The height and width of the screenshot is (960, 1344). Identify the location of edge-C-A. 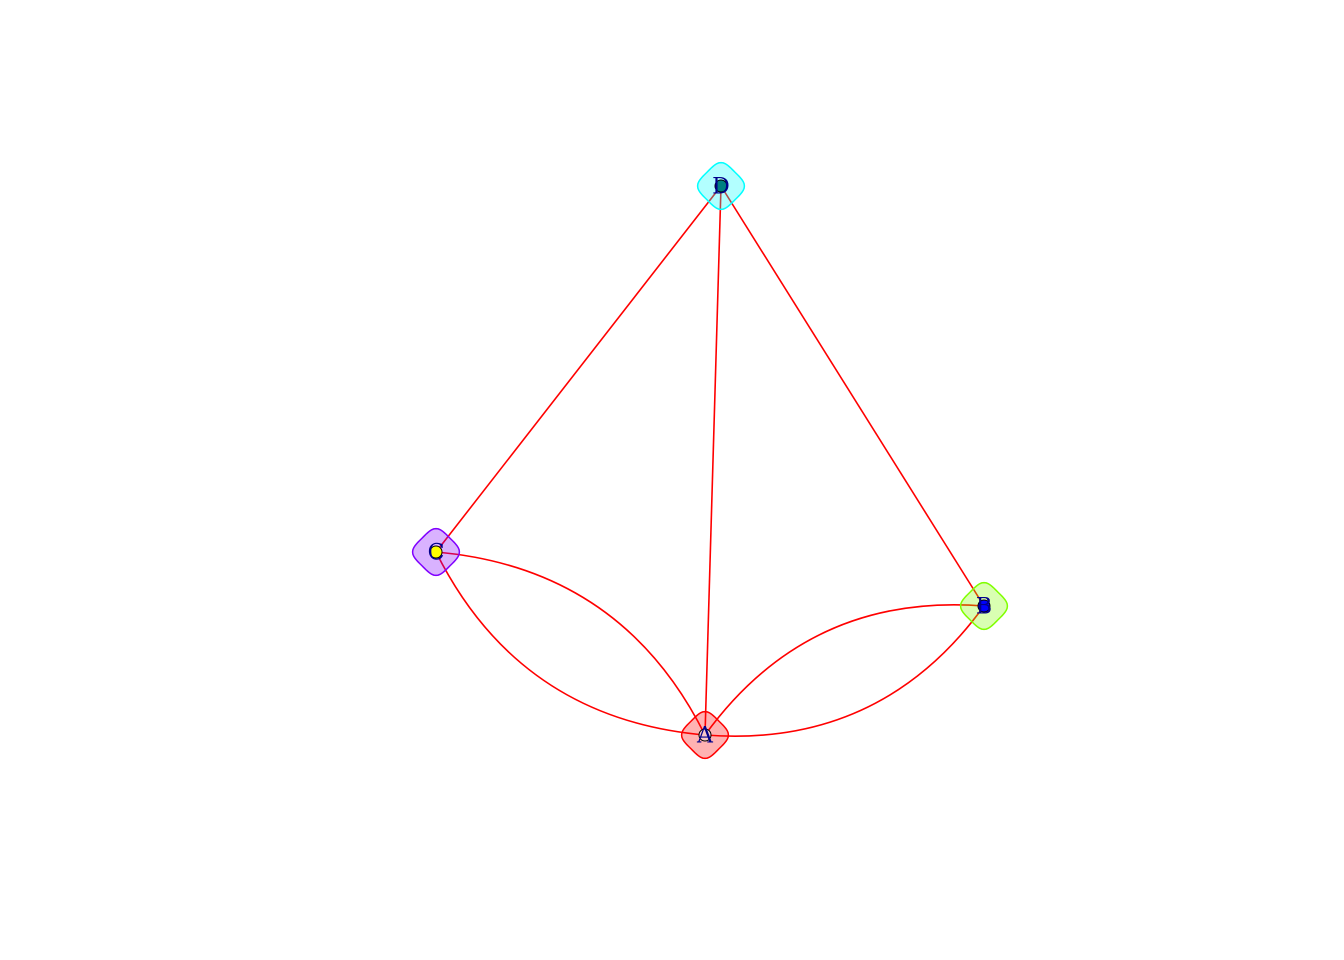
(570, 643).